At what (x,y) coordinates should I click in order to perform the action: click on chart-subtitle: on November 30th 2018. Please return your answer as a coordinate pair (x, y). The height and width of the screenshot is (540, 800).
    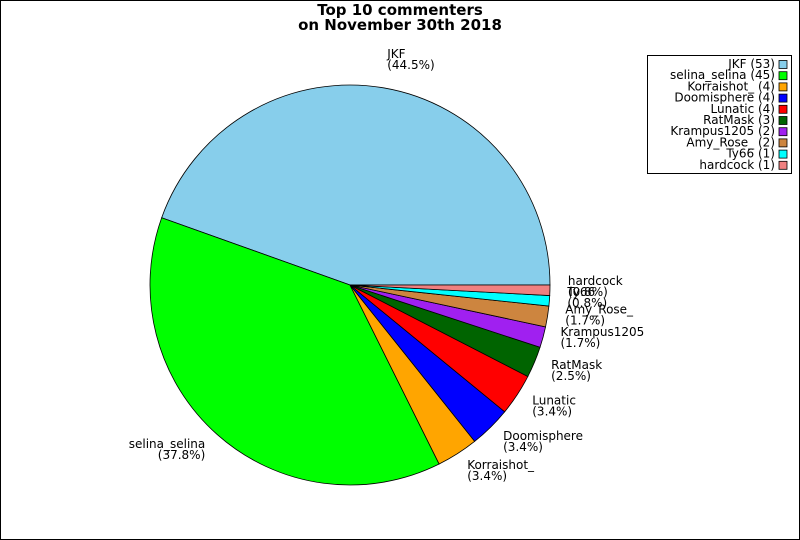
    Looking at the image, I should click on (400, 25).